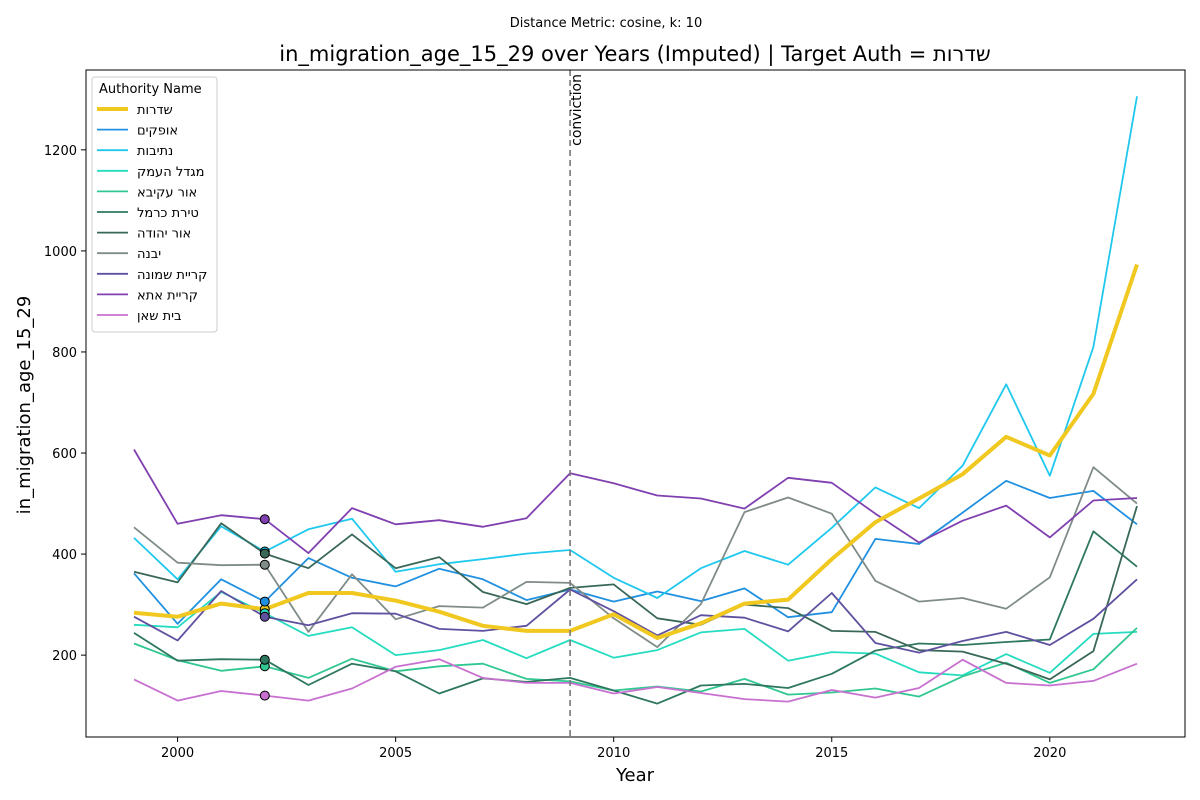  What do you see at coordinates (177, 753) in the screenshot?
I see `x-tick-label: 2000` at bounding box center [177, 753].